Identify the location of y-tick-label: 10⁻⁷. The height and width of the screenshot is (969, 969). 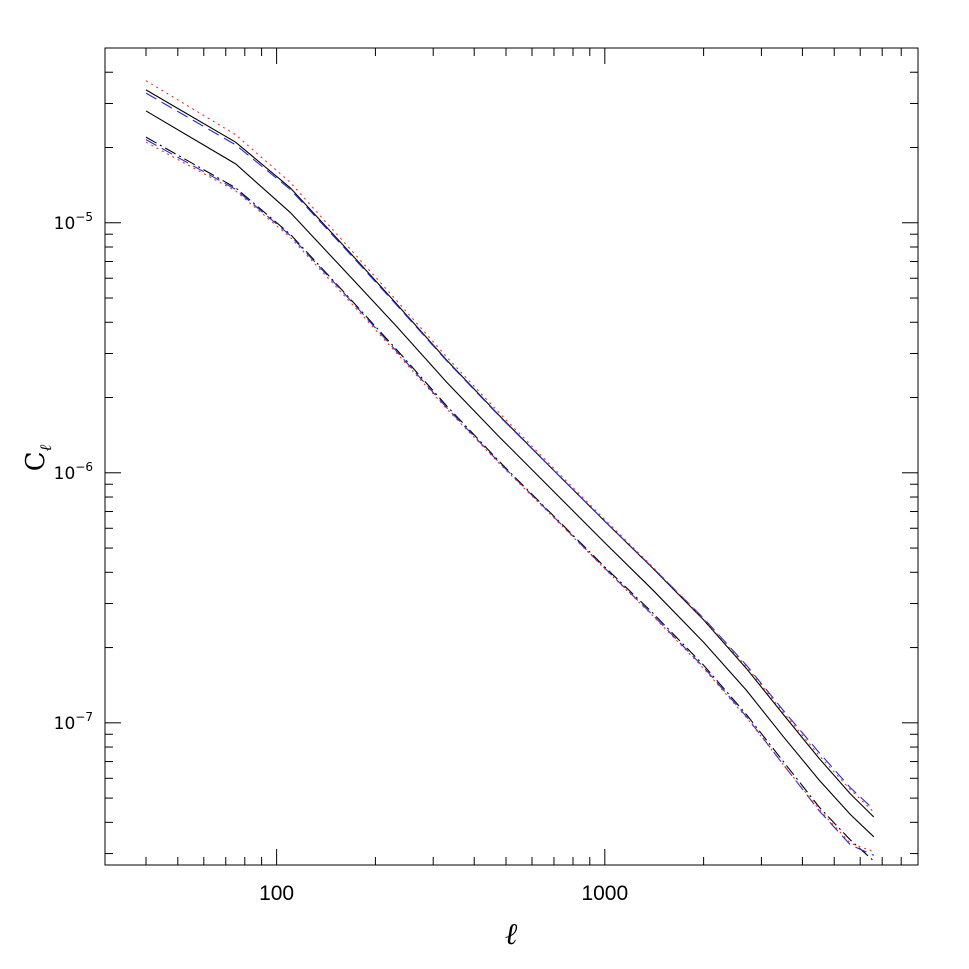
(73, 722).